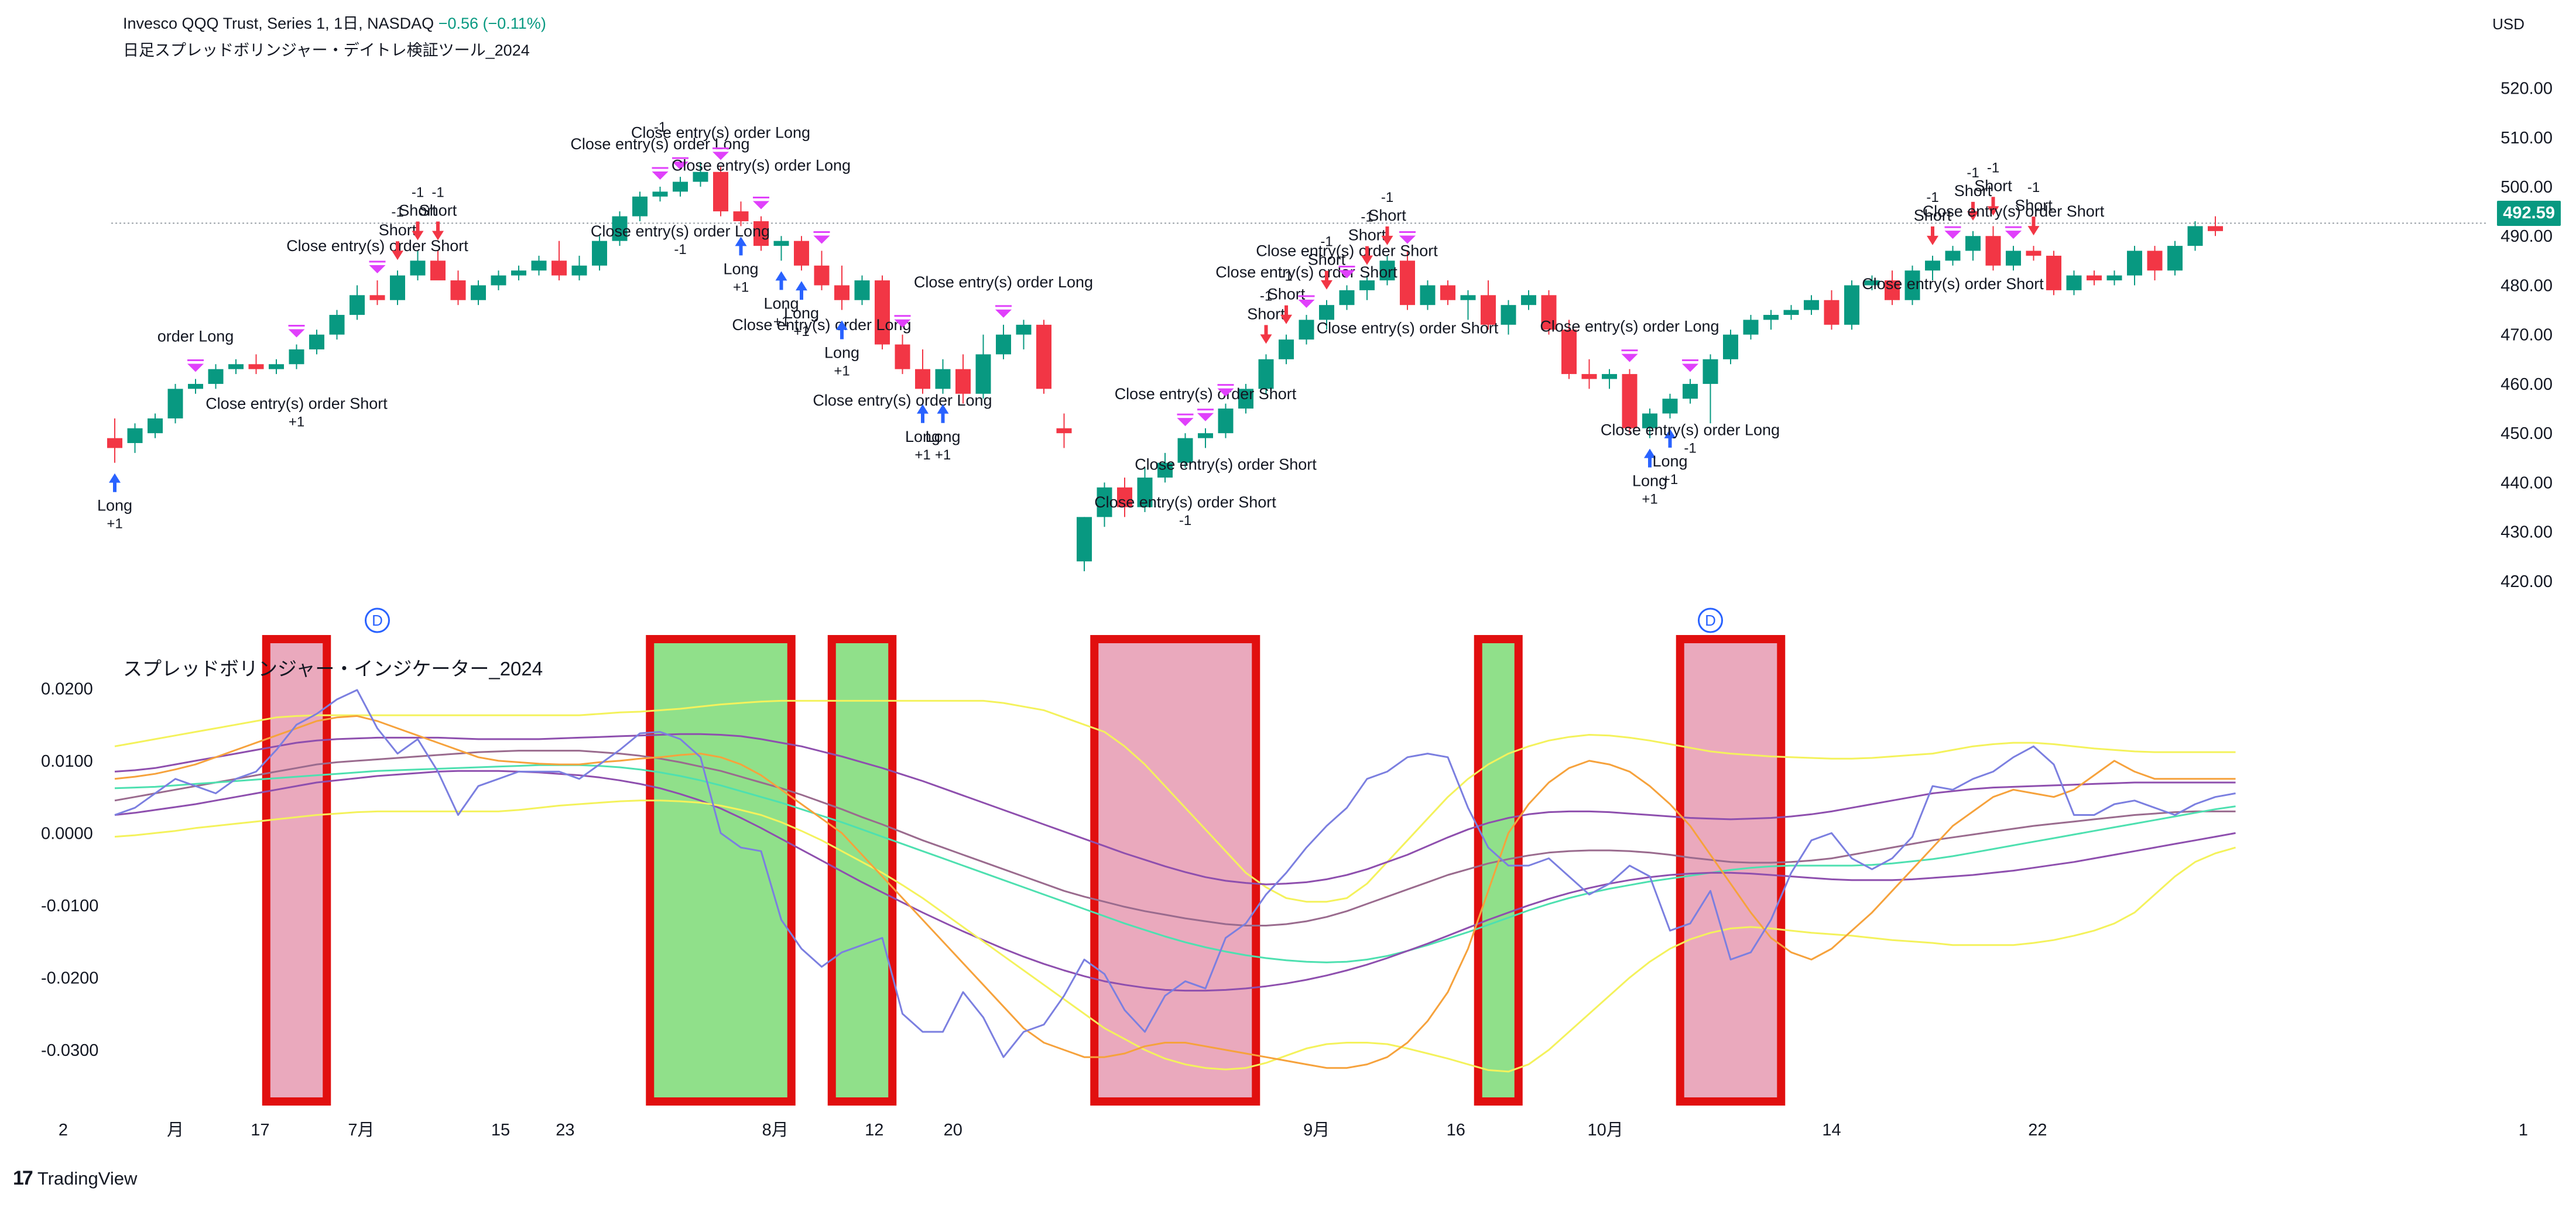 This screenshot has width=2576, height=1208. What do you see at coordinates (2526, 335) in the screenshot?
I see `price-axis-label: 470.00` at bounding box center [2526, 335].